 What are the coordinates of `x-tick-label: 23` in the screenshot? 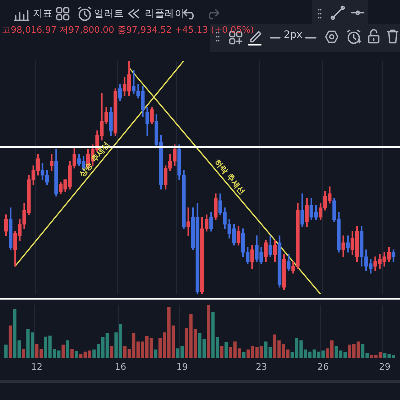 It's located at (262, 367).